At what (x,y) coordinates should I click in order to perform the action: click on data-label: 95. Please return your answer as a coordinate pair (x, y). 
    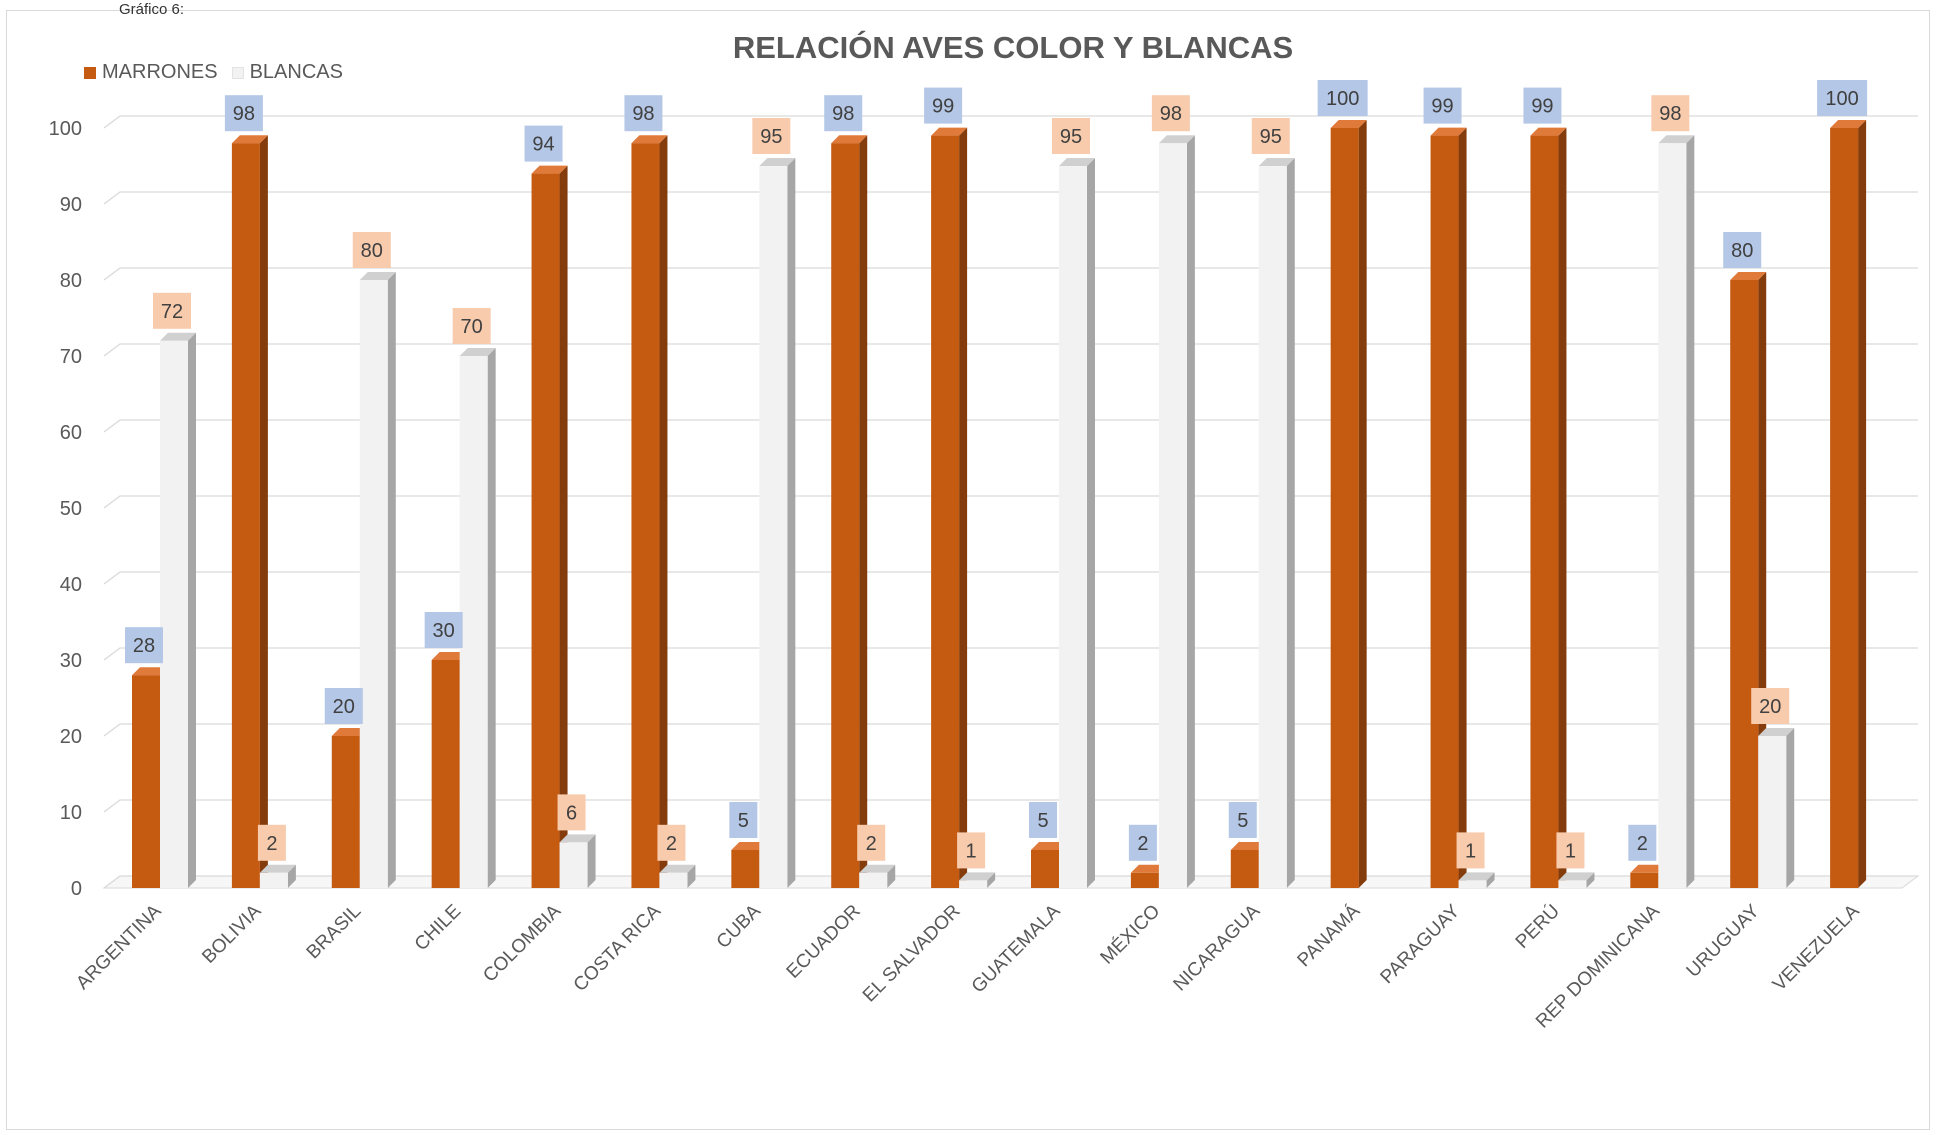
    Looking at the image, I should click on (1071, 137).